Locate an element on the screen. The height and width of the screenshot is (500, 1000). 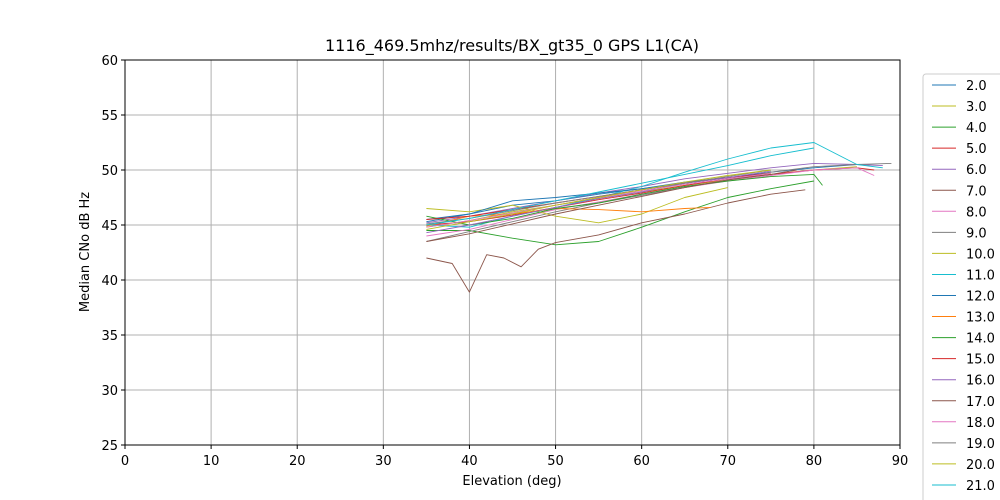
x-tick-label: 40 is located at coordinates (469, 461).